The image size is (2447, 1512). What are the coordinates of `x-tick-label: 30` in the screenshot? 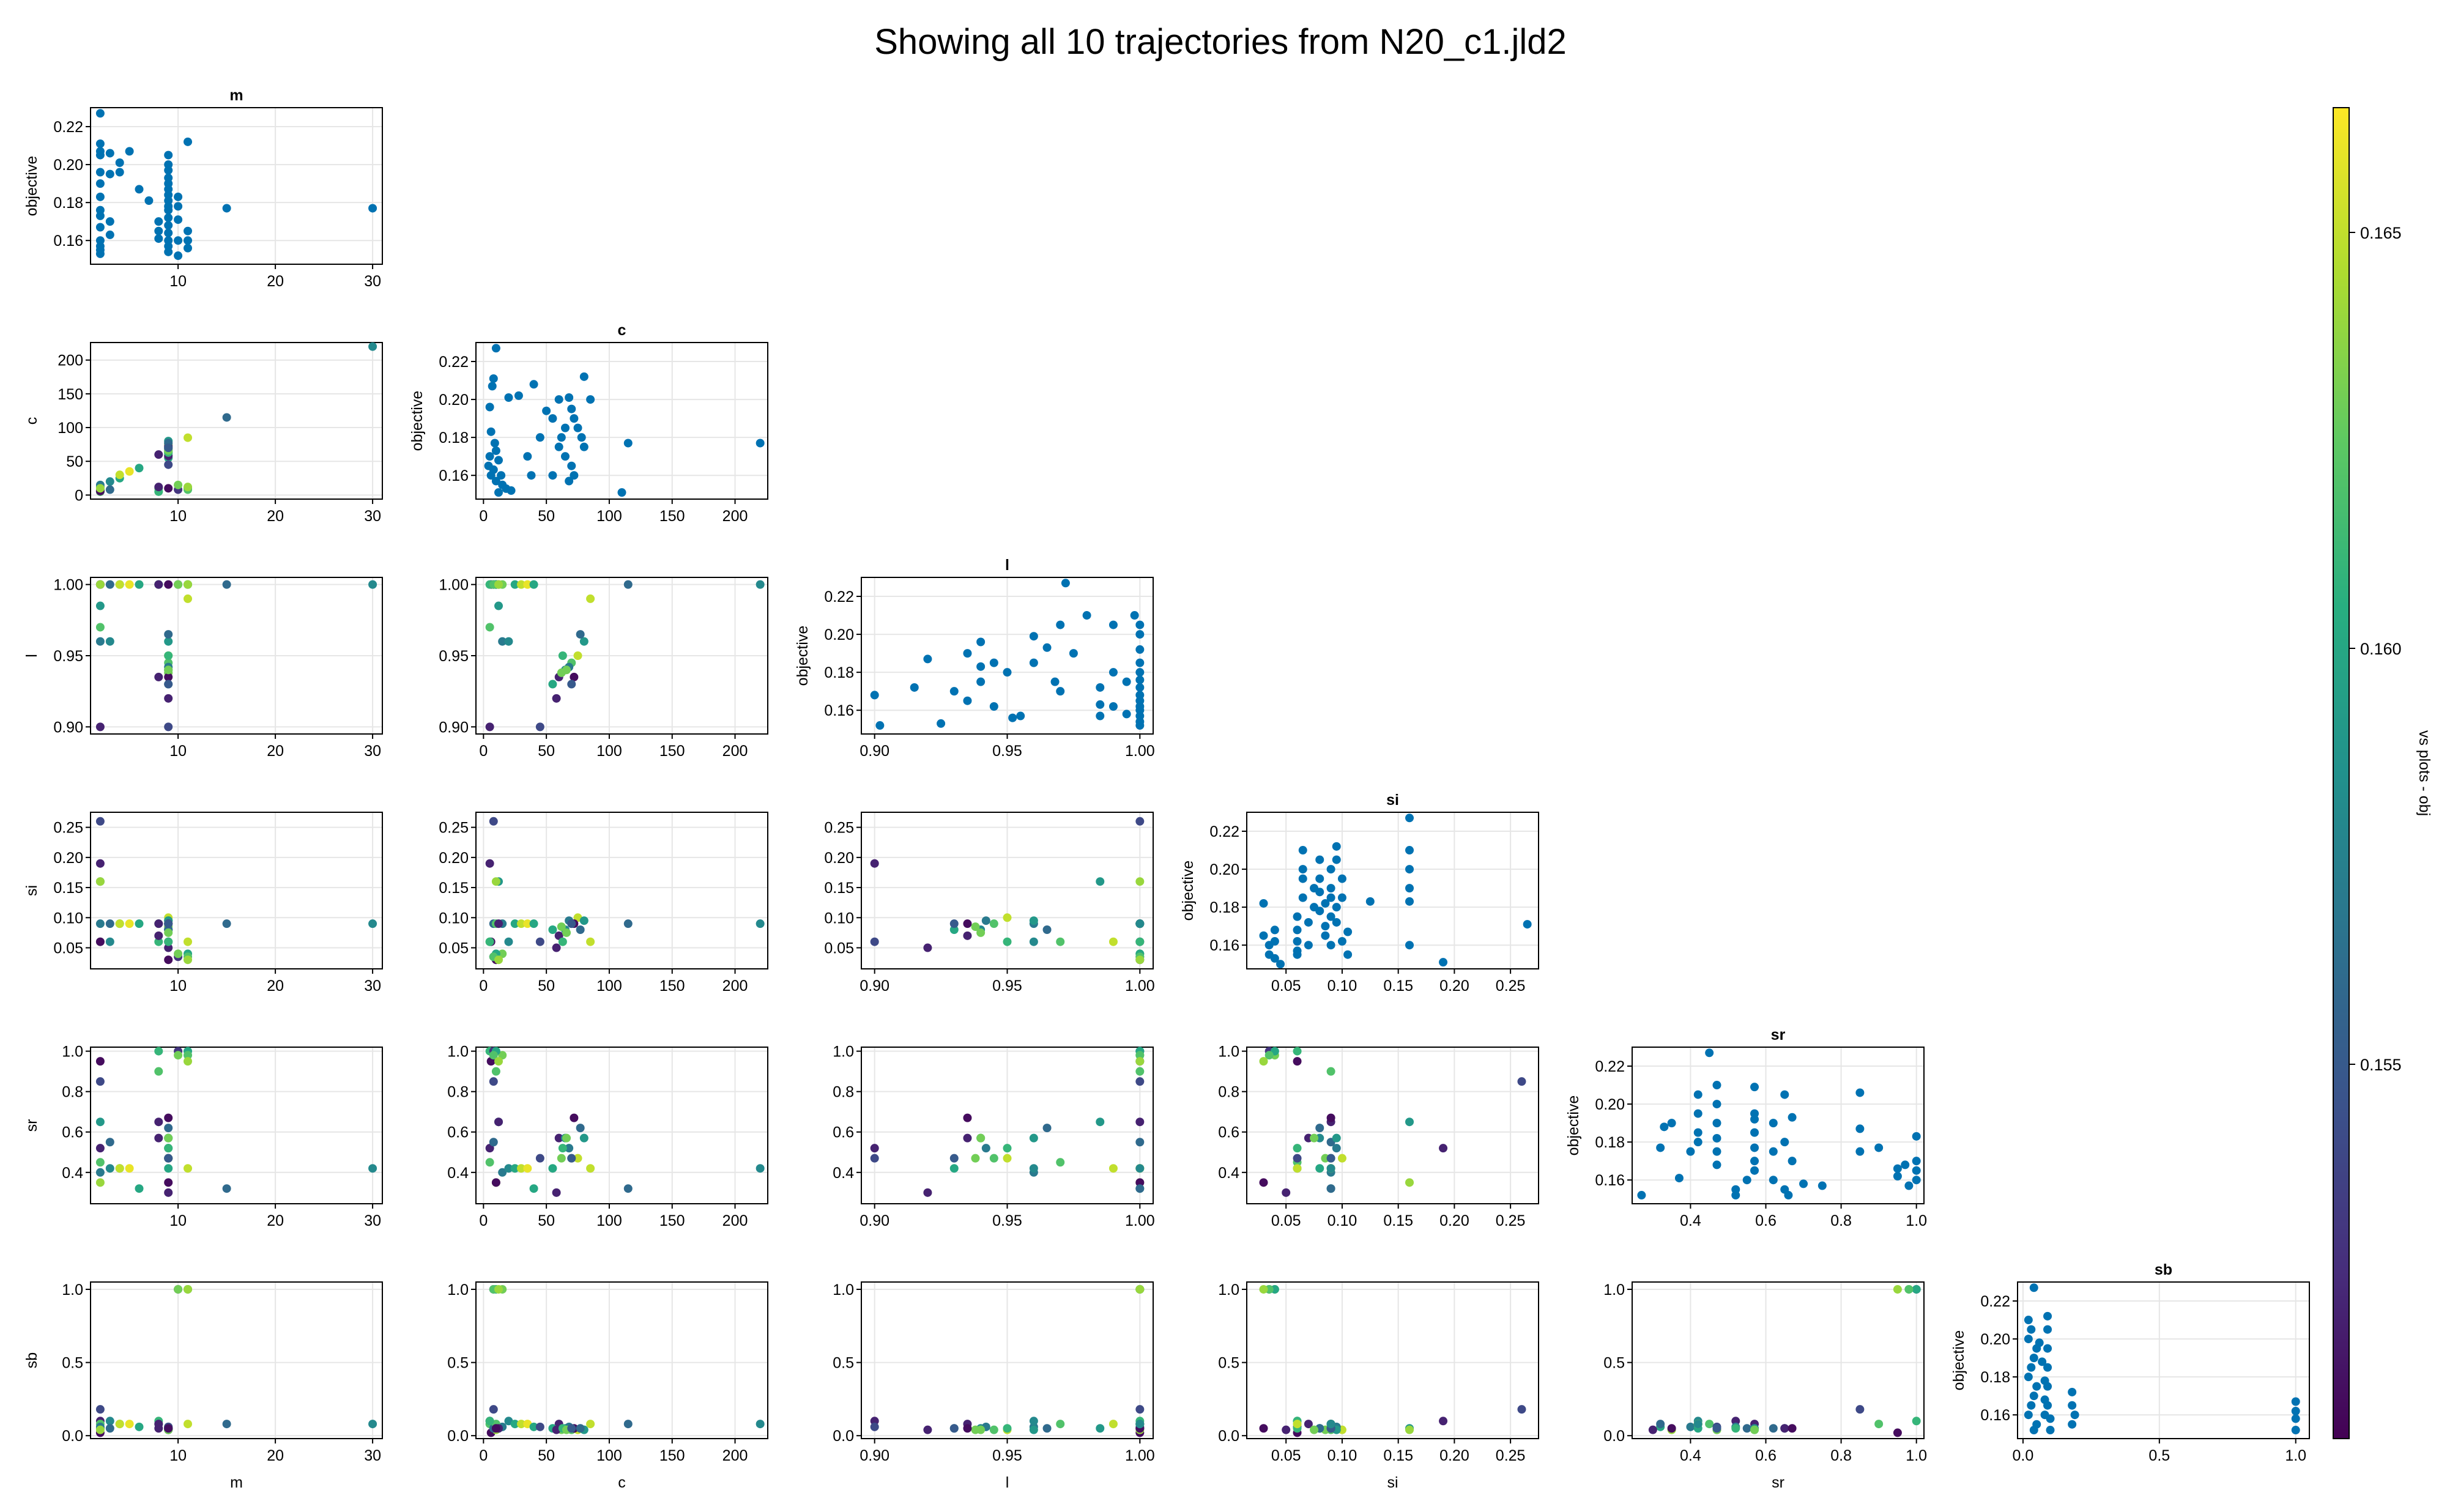 It's located at (373, 1455).